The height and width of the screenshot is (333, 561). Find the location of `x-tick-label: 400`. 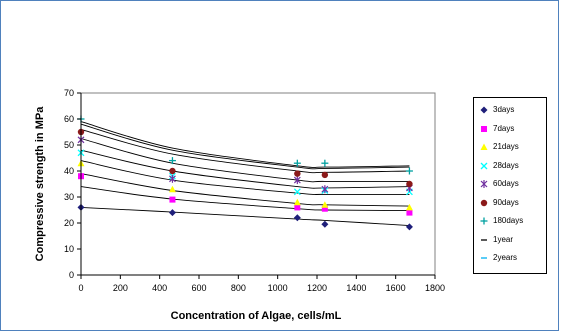

x-tick-label: 400 is located at coordinates (159, 288).